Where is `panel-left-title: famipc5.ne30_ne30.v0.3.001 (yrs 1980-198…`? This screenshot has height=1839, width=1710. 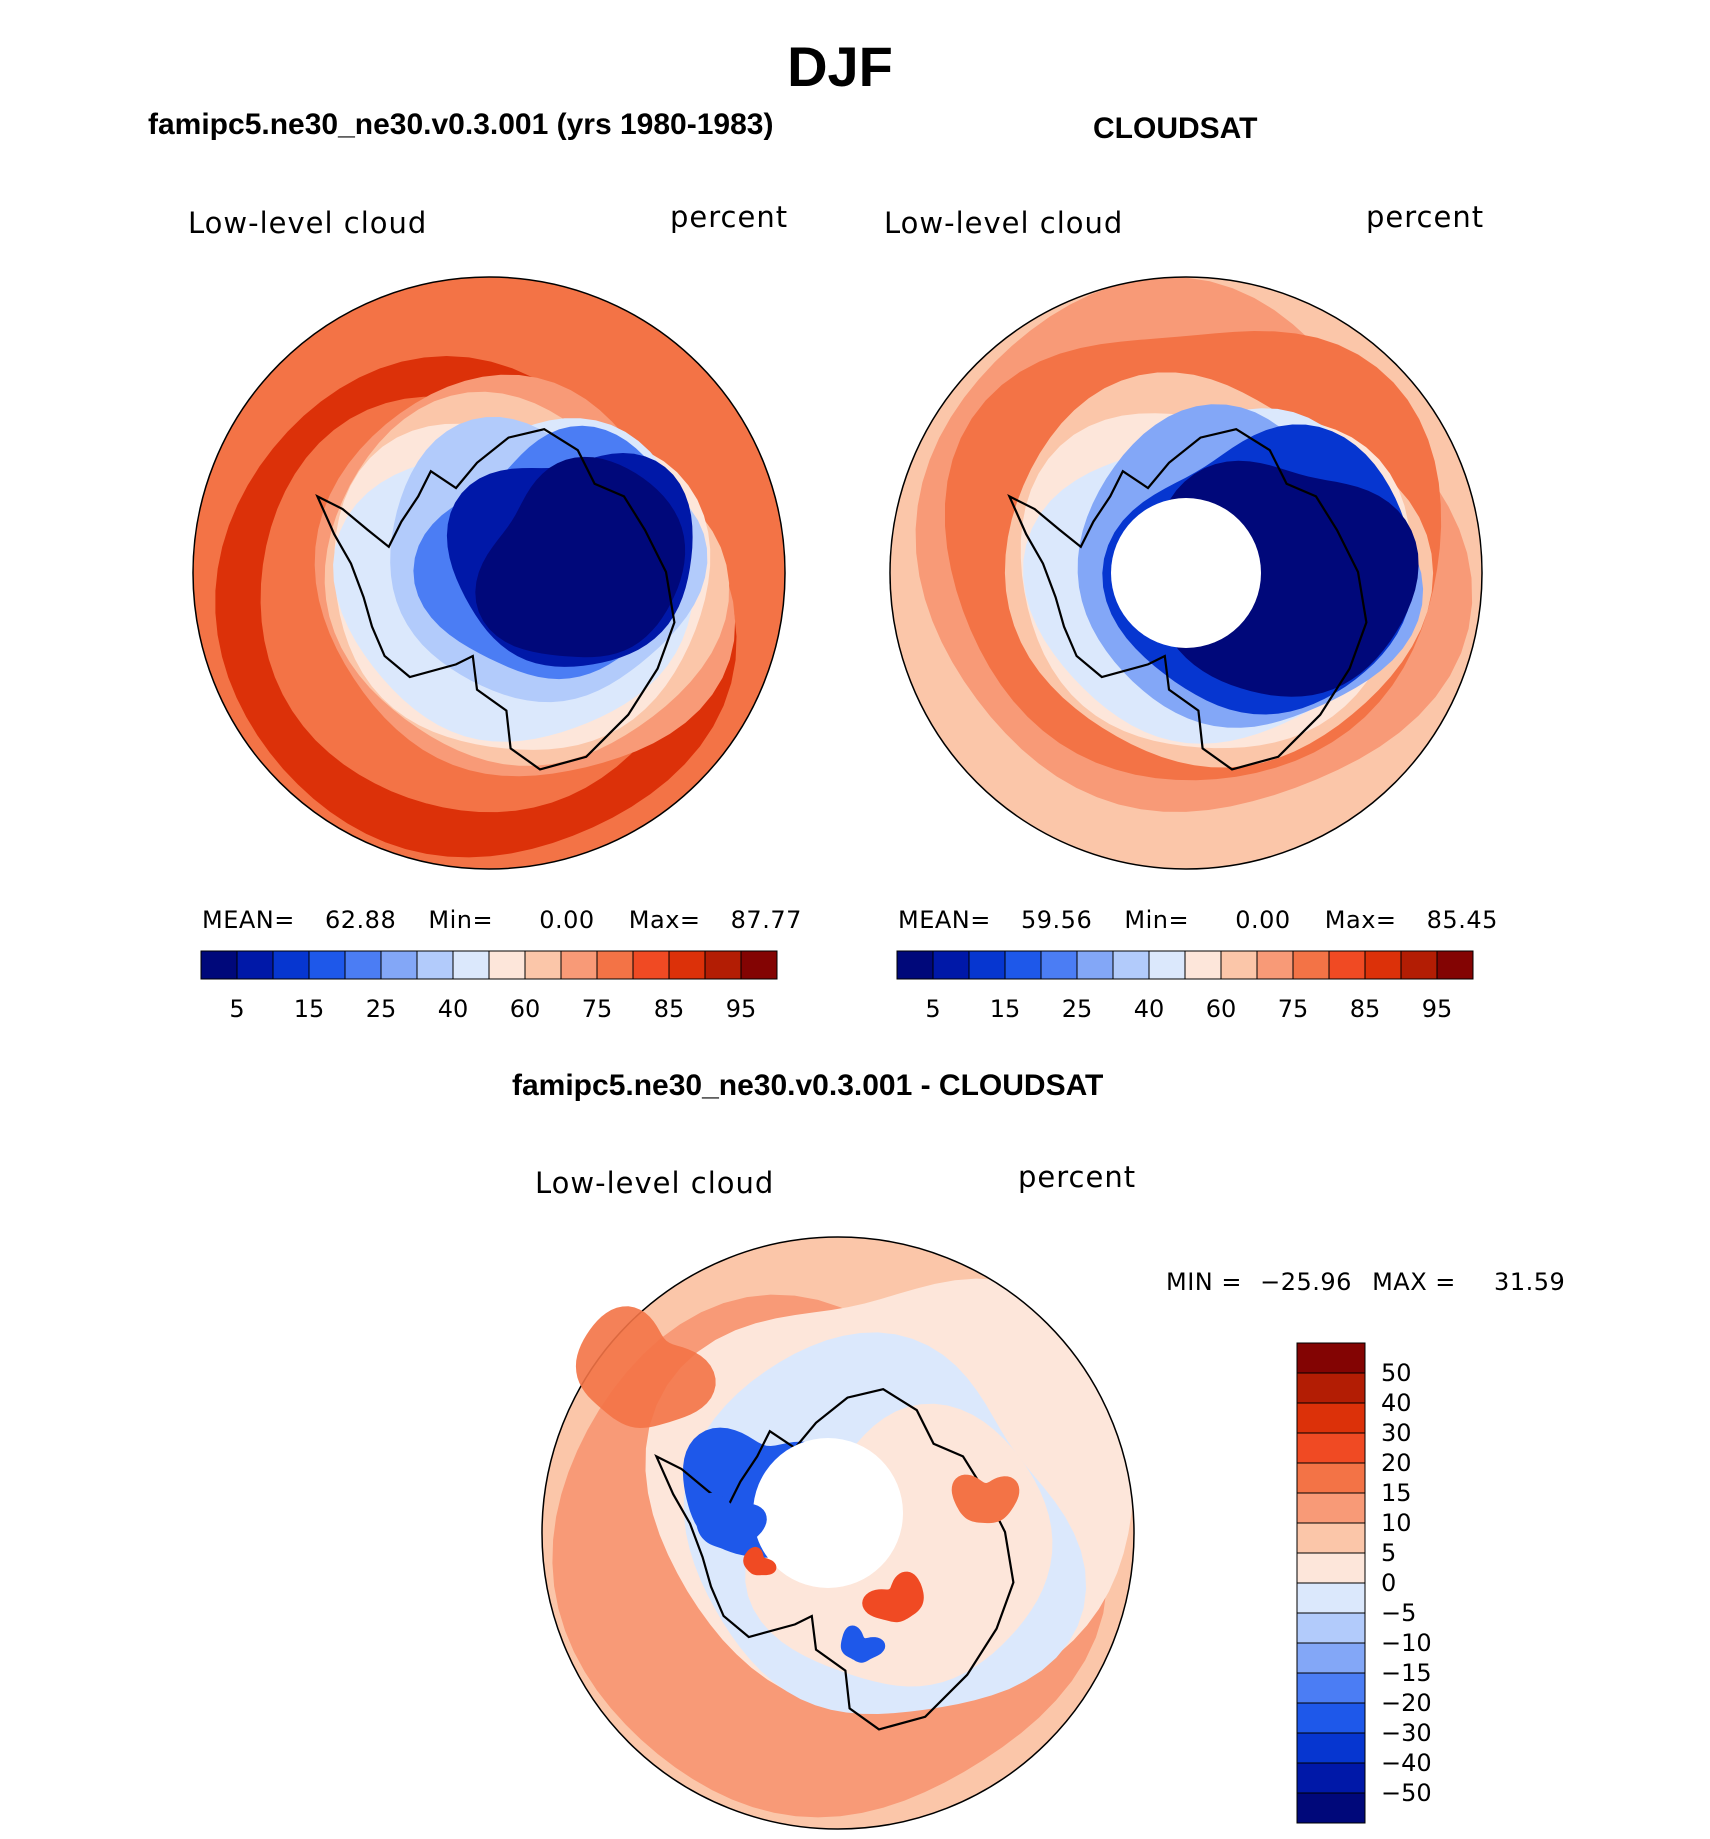
panel-left-title: famipc5.ne30_ne30.v0.3.001 (yrs 1980-198… is located at coordinates (461, 124).